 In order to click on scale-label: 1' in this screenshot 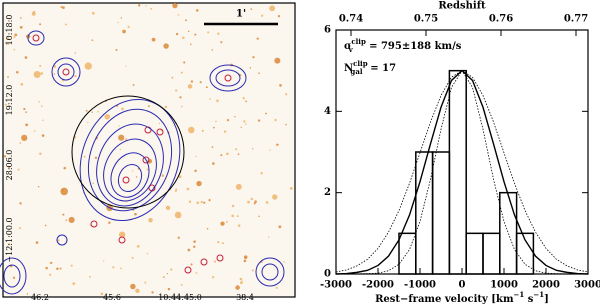, I will do `click(241, 14)`.